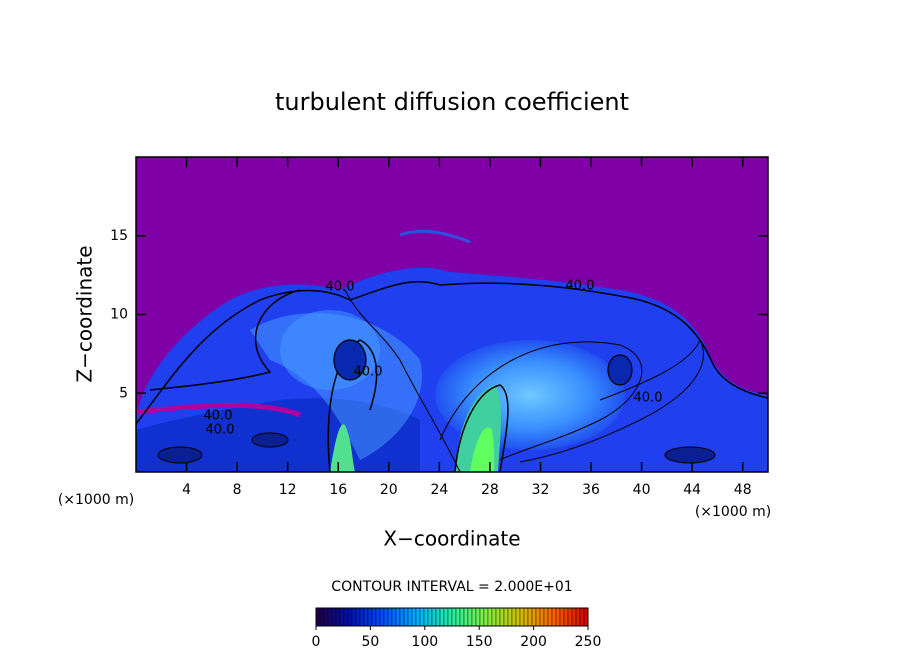 The width and height of the screenshot is (904, 654). I want to click on y-axis-label: Z−coordinate, so click(85, 313).